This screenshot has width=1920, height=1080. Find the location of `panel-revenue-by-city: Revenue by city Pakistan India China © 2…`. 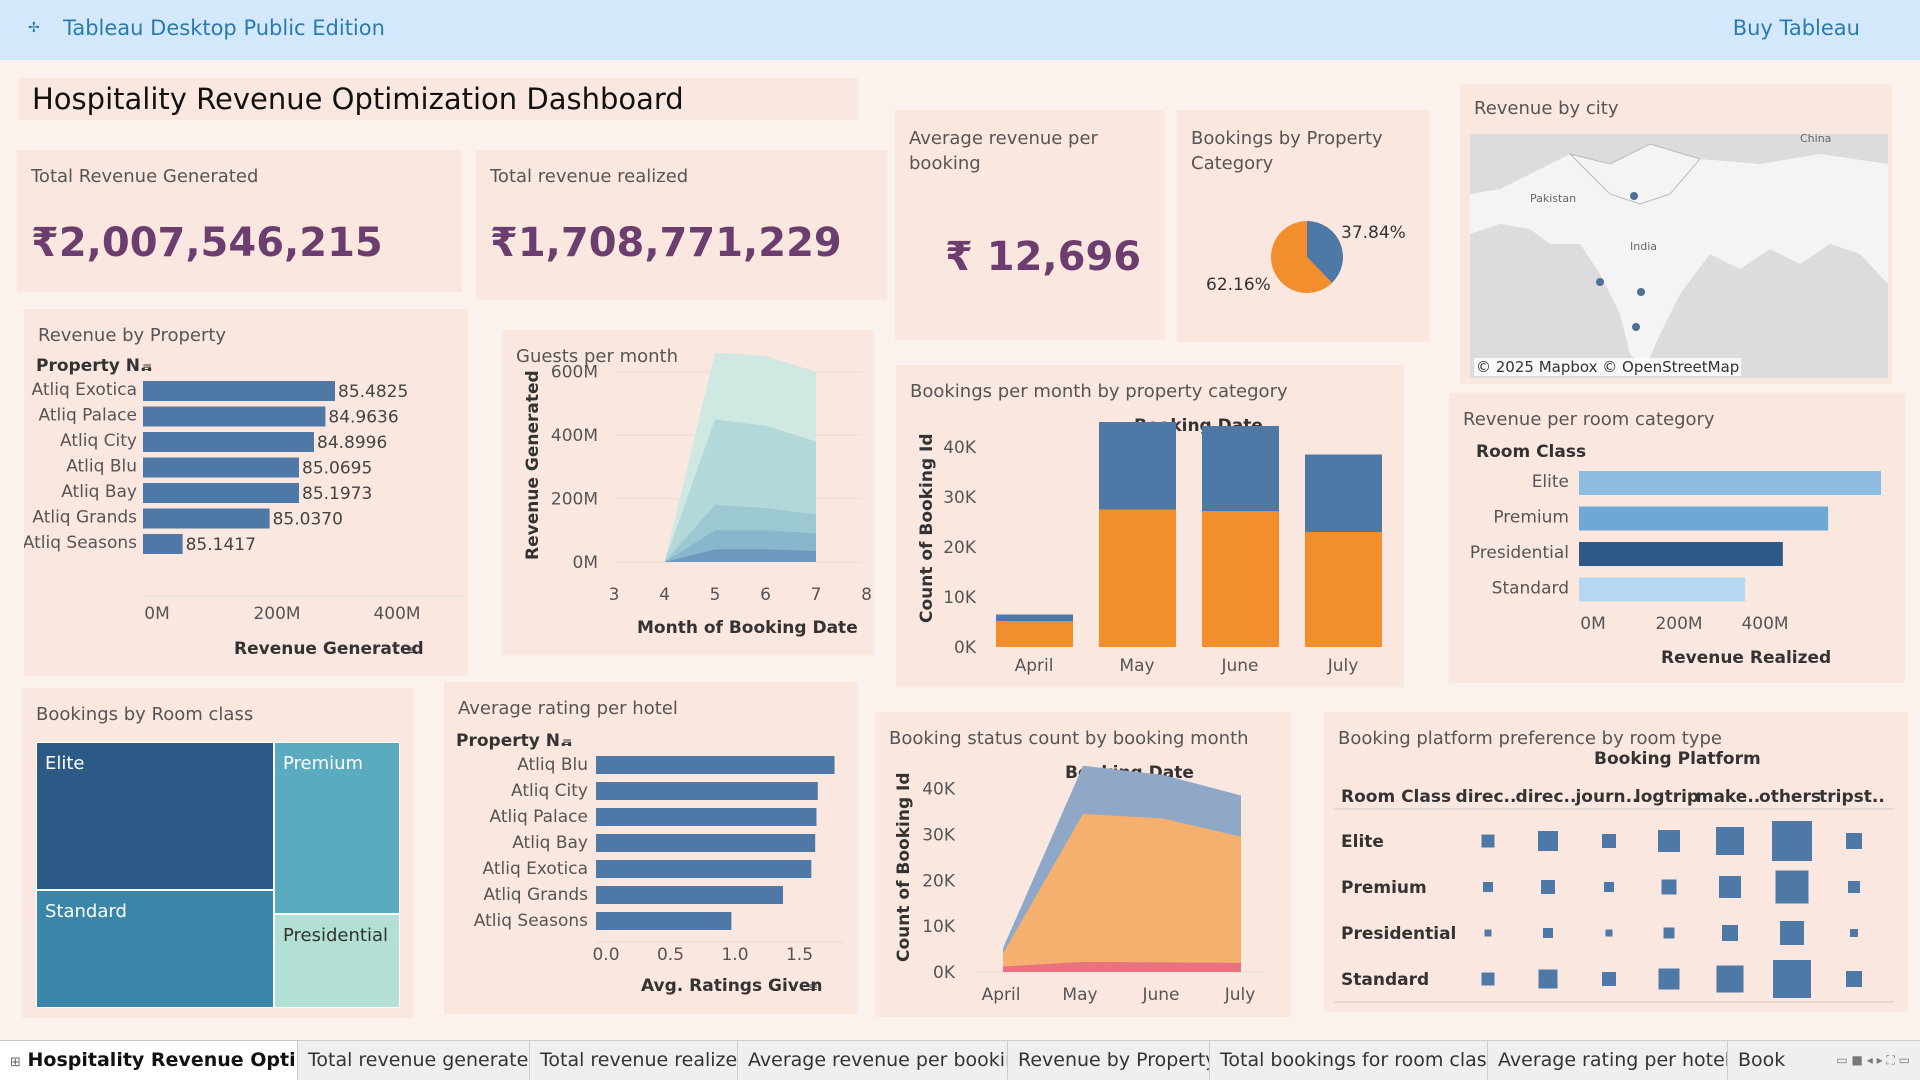

panel-revenue-by-city: Revenue by city Pakistan India China © 2… is located at coordinates (1676, 234).